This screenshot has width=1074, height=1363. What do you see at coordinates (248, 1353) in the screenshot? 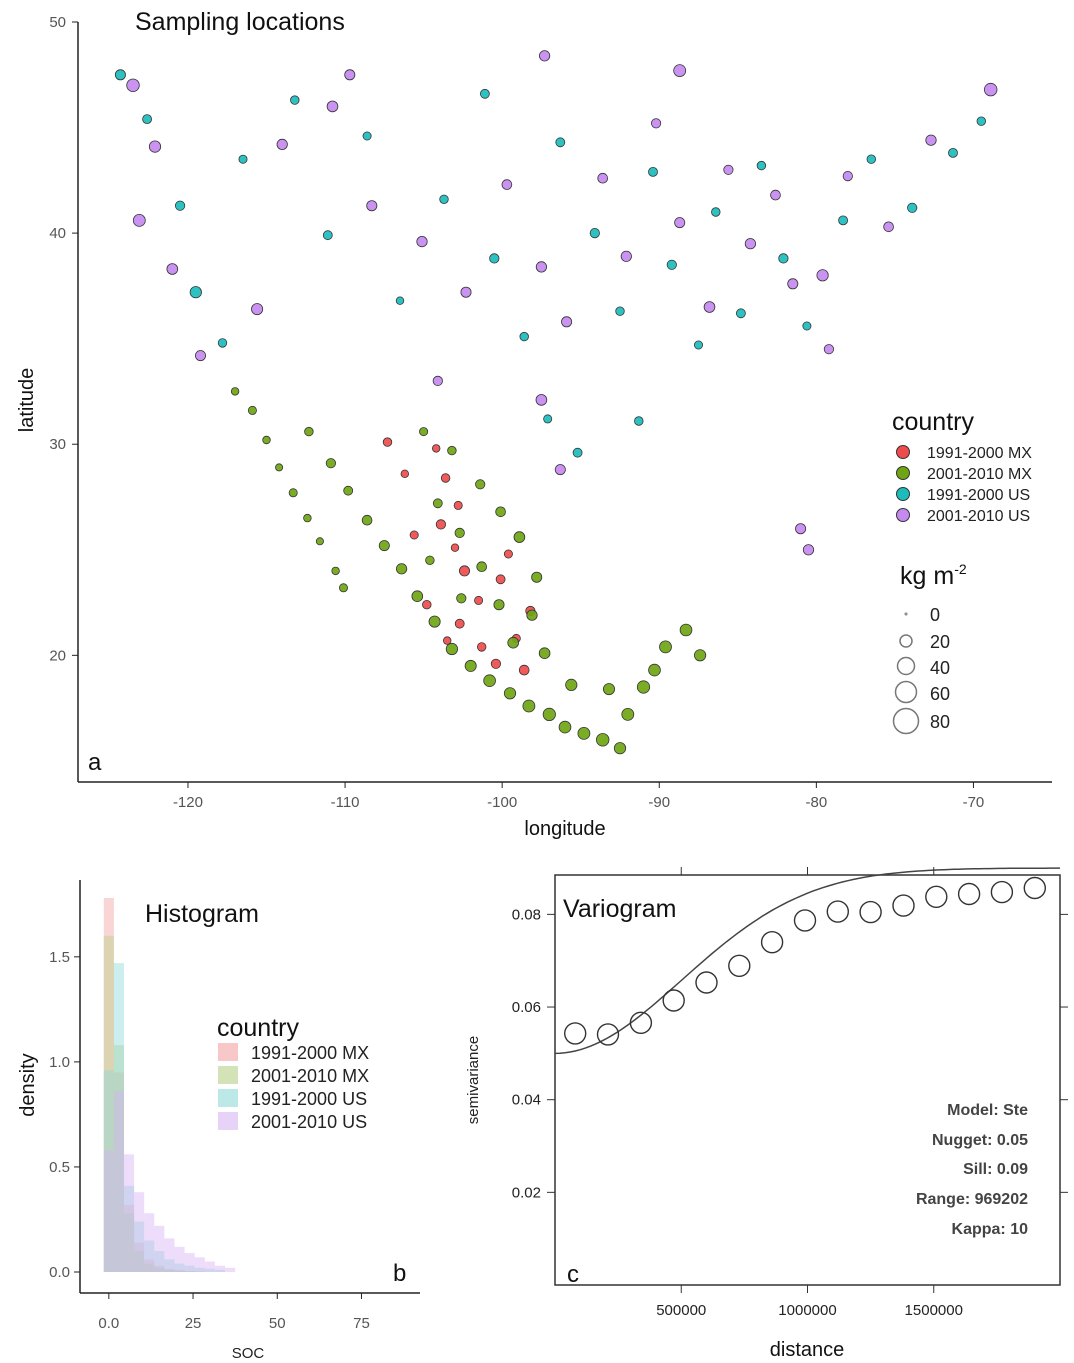
I see `hist-x-axis-label: SOC` at bounding box center [248, 1353].